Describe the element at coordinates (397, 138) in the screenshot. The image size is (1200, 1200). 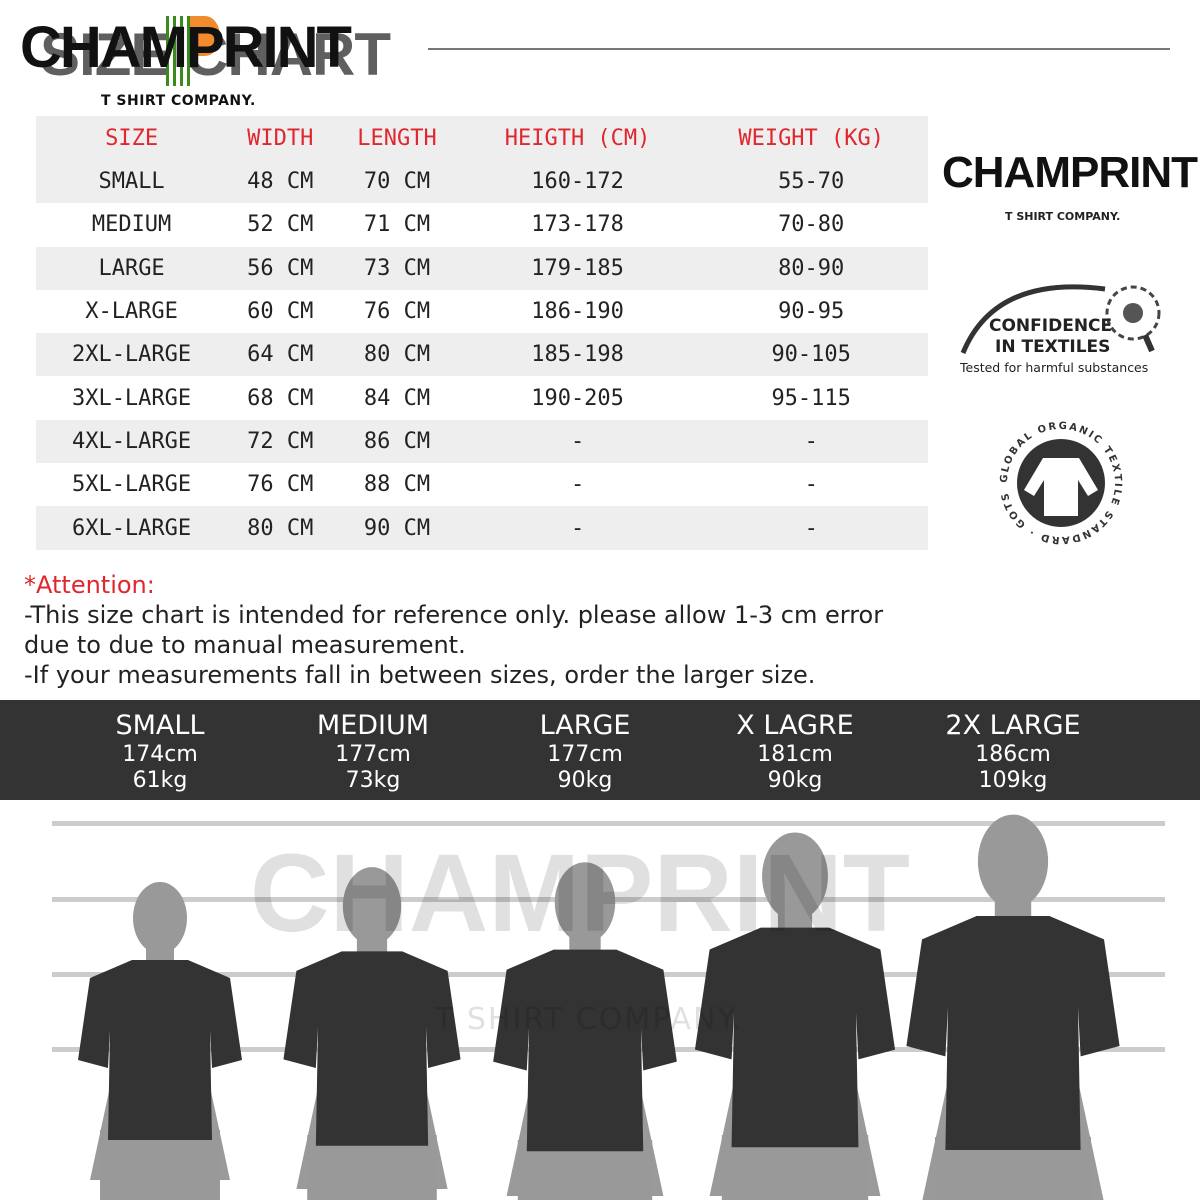
I see `column-header: LENGTH` at that location.